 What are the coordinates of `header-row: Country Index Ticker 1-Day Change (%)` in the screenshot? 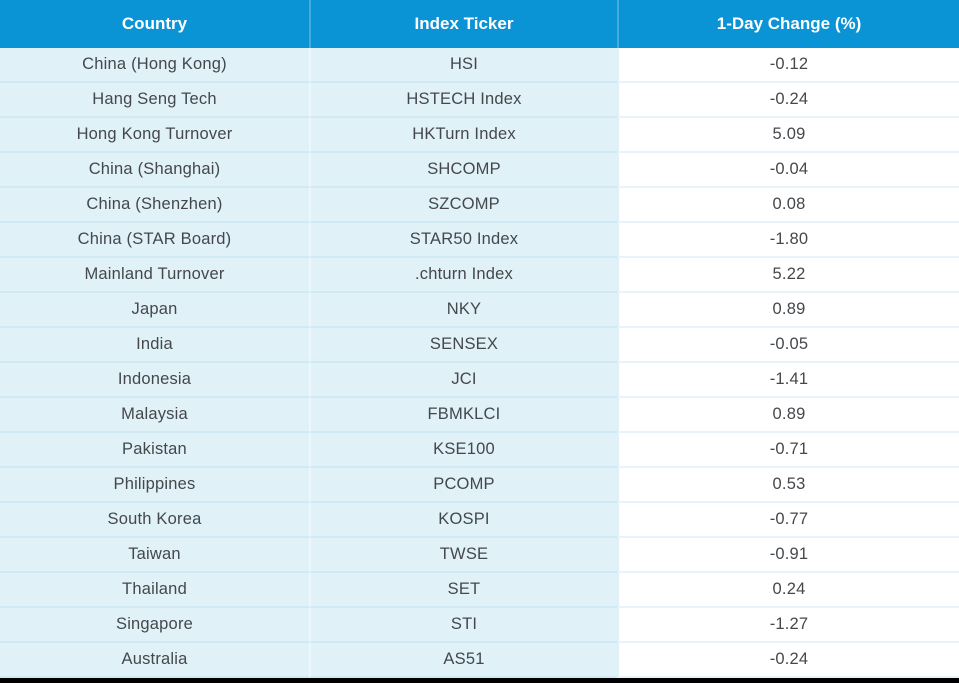 It's located at (479, 24).